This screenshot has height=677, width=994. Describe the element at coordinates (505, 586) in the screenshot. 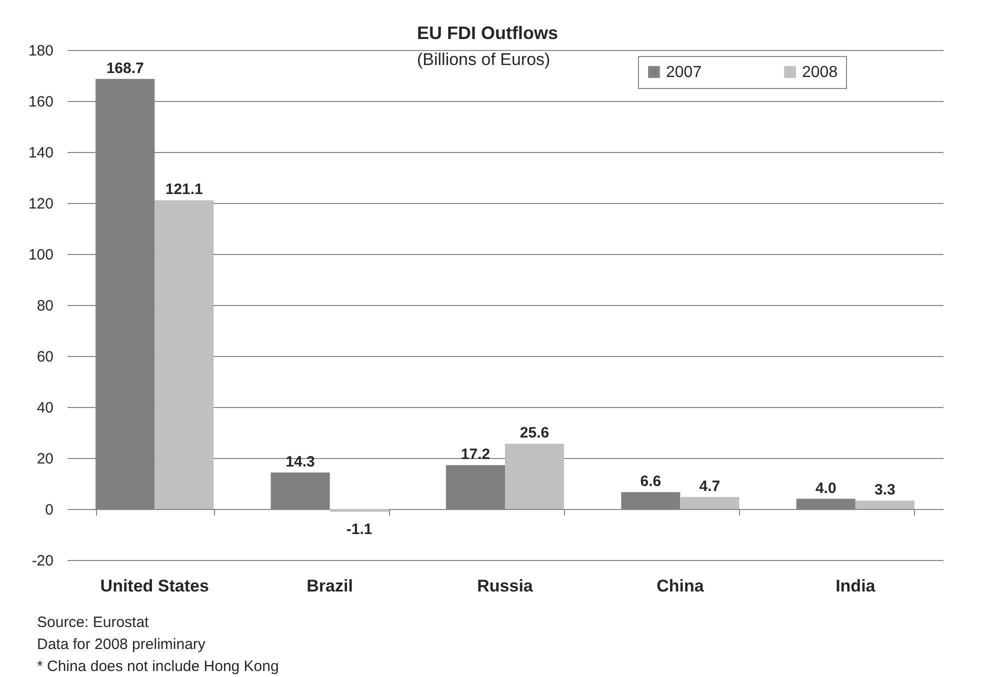

I see `x-tick-label: Russia` at that location.